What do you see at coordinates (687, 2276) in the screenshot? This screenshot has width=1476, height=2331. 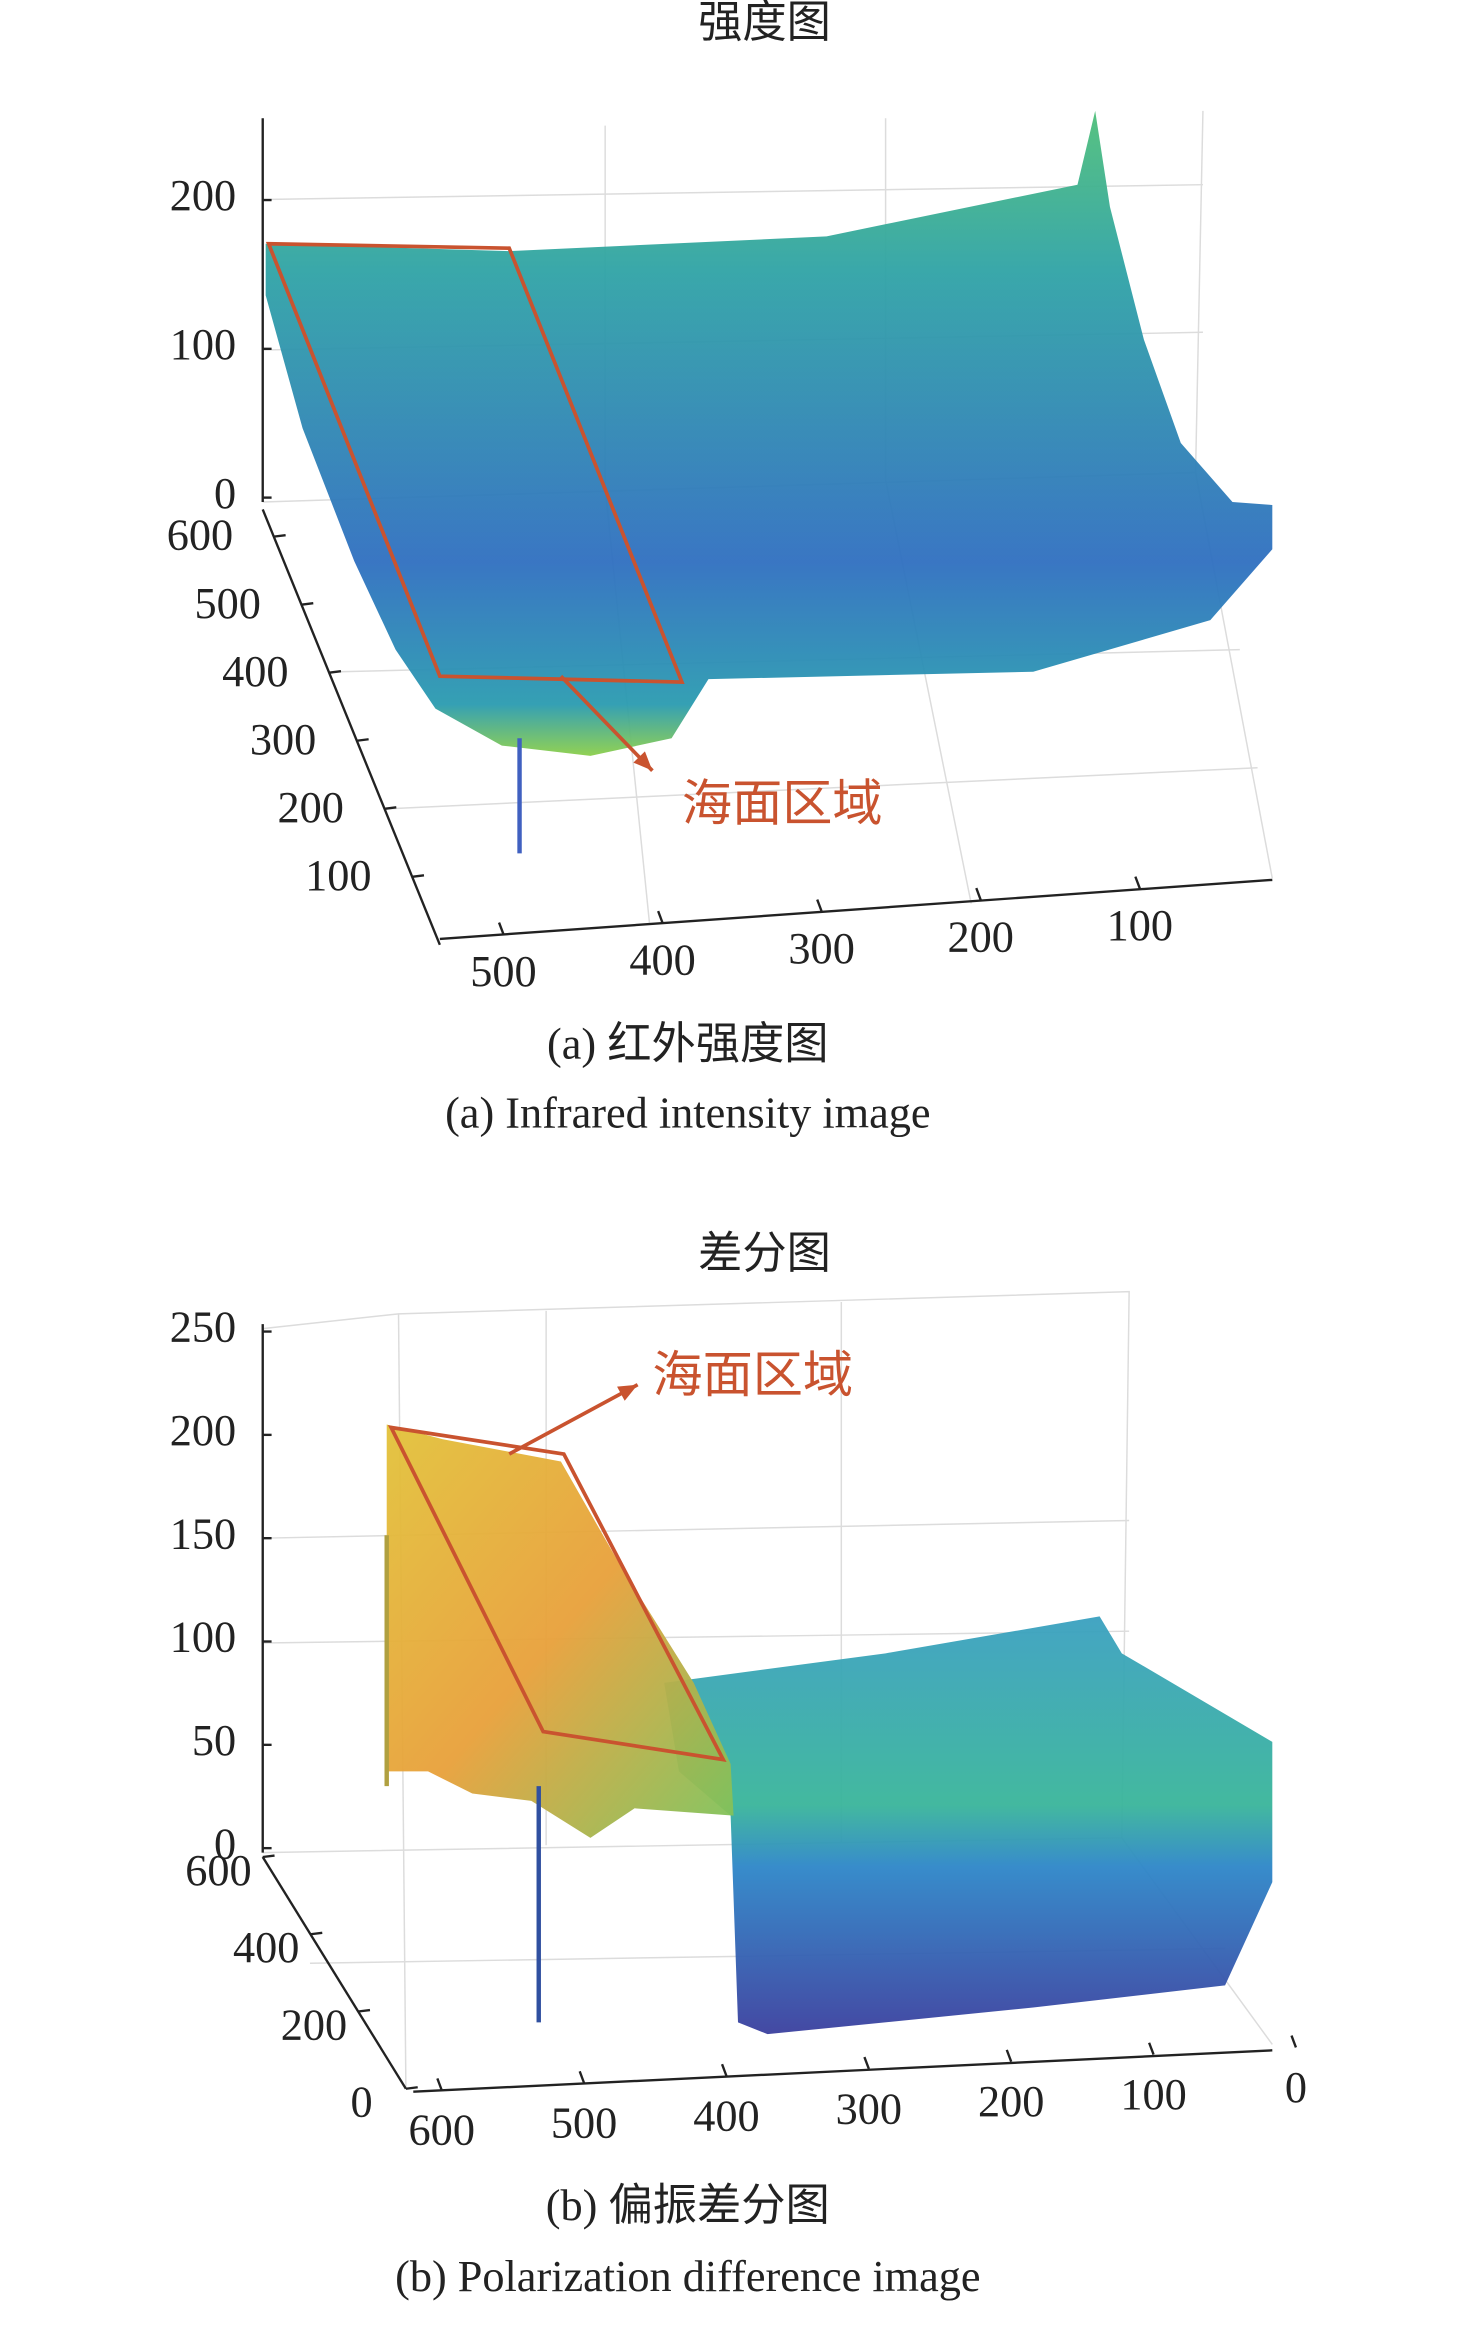 I see `caption: (b) Polarization difference image` at bounding box center [687, 2276].